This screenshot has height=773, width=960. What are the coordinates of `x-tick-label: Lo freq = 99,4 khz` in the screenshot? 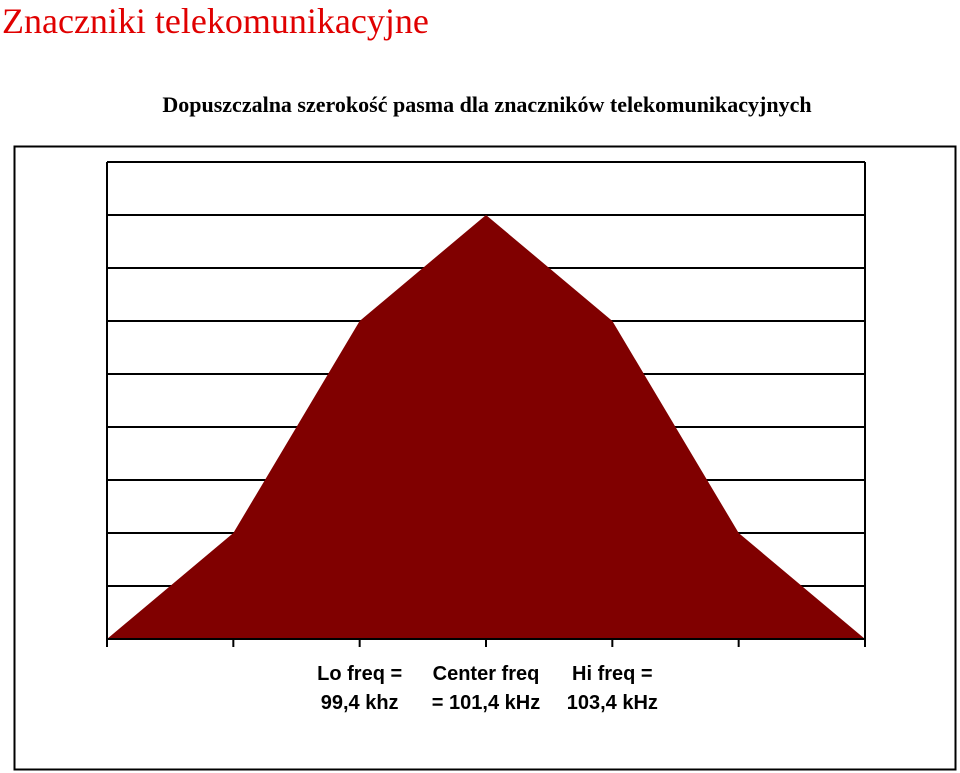 It's located at (360, 688).